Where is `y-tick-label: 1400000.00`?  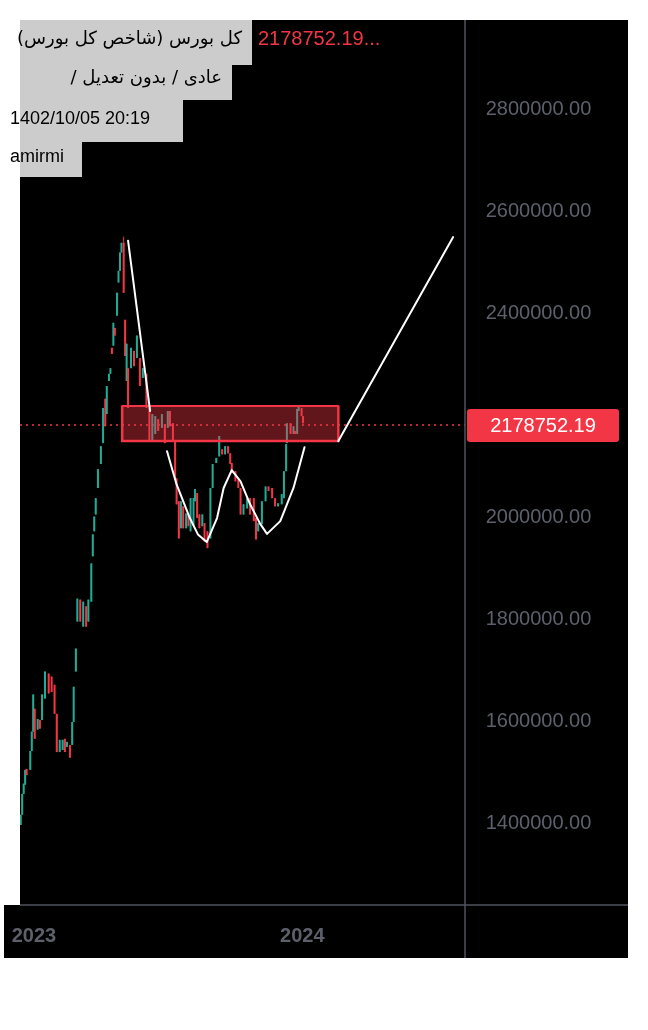 y-tick-label: 1400000.00 is located at coordinates (538, 821).